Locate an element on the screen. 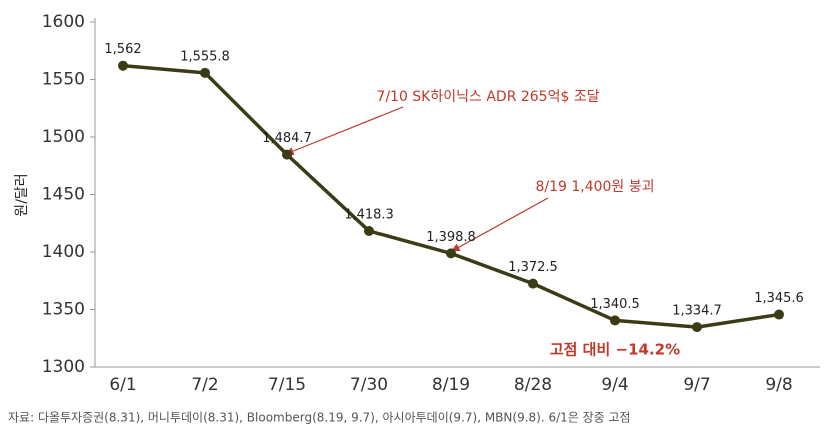 This screenshot has width=825, height=428. y-tick-label: 1600 is located at coordinates (63, 22).